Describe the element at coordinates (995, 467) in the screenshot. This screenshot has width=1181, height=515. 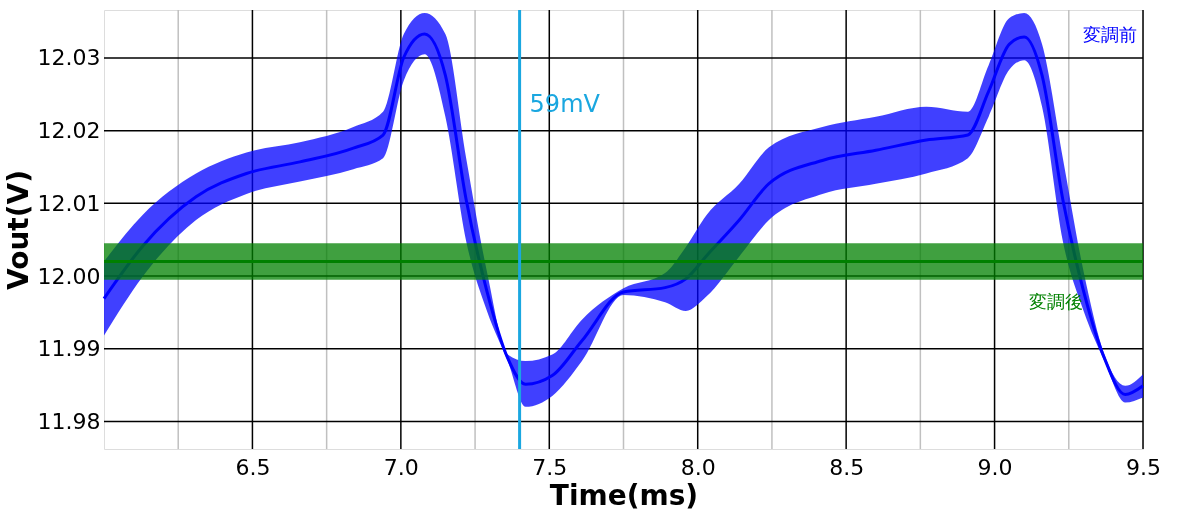
I see `x-tick-label: 9.0` at that location.